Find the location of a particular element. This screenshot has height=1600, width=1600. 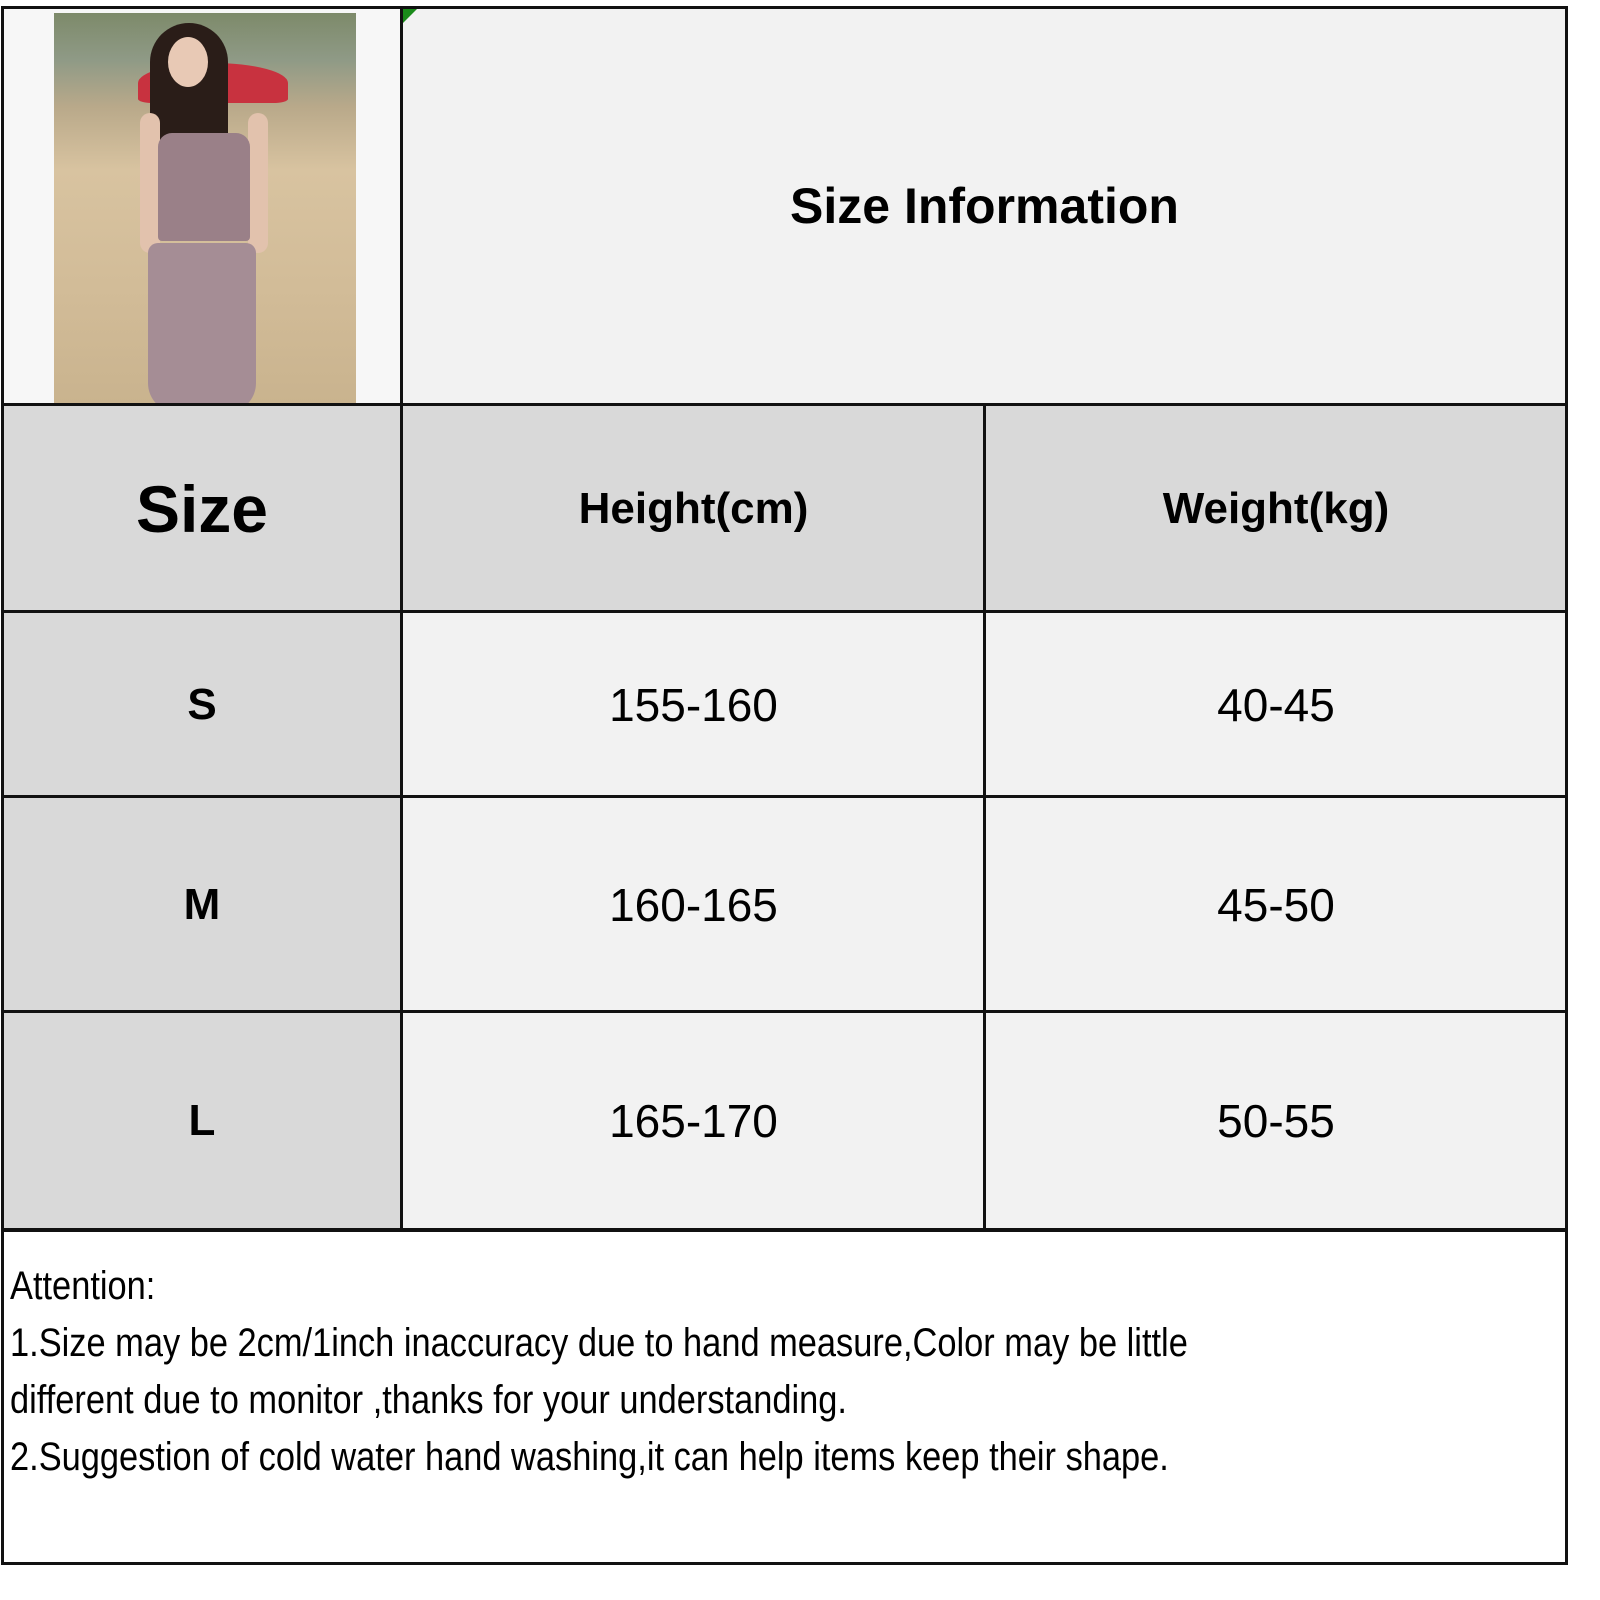

header-size-label: Size is located at coordinates (202, 508).